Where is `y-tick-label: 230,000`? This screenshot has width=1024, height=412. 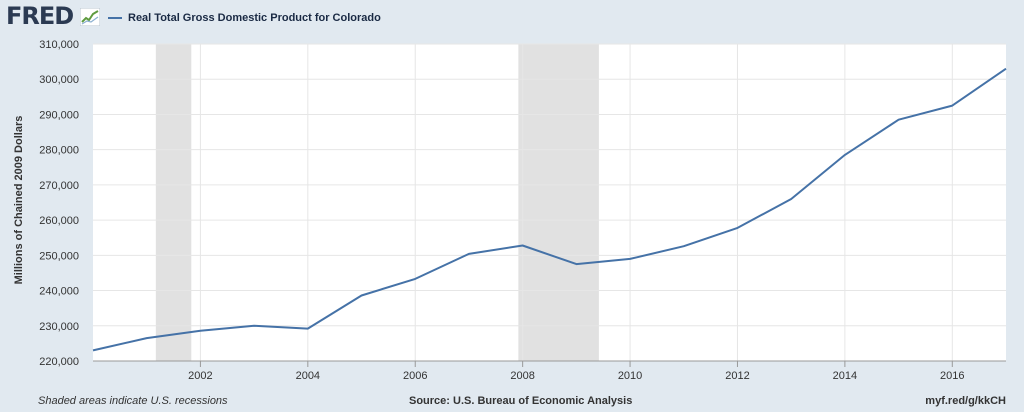 y-tick-label: 230,000 is located at coordinates (59, 327).